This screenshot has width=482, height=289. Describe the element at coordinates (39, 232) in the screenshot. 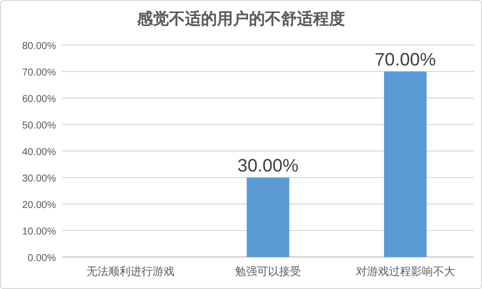

I see `ytick: 10.00%` at that location.